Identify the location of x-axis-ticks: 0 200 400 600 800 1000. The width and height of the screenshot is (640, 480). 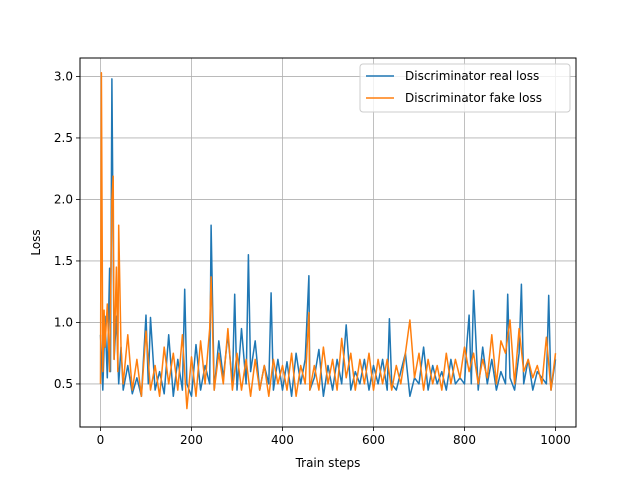
(334, 437).